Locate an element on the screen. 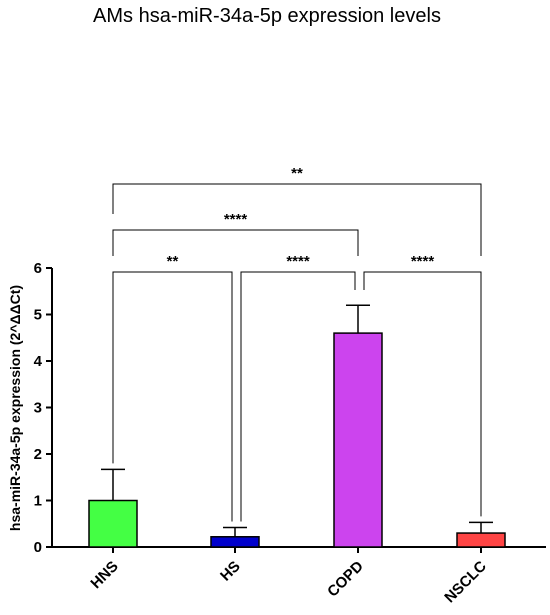  y-tick-label: 3 is located at coordinates (38, 408).